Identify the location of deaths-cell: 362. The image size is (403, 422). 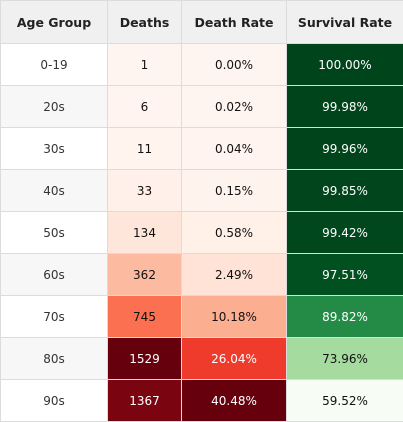
(145, 275).